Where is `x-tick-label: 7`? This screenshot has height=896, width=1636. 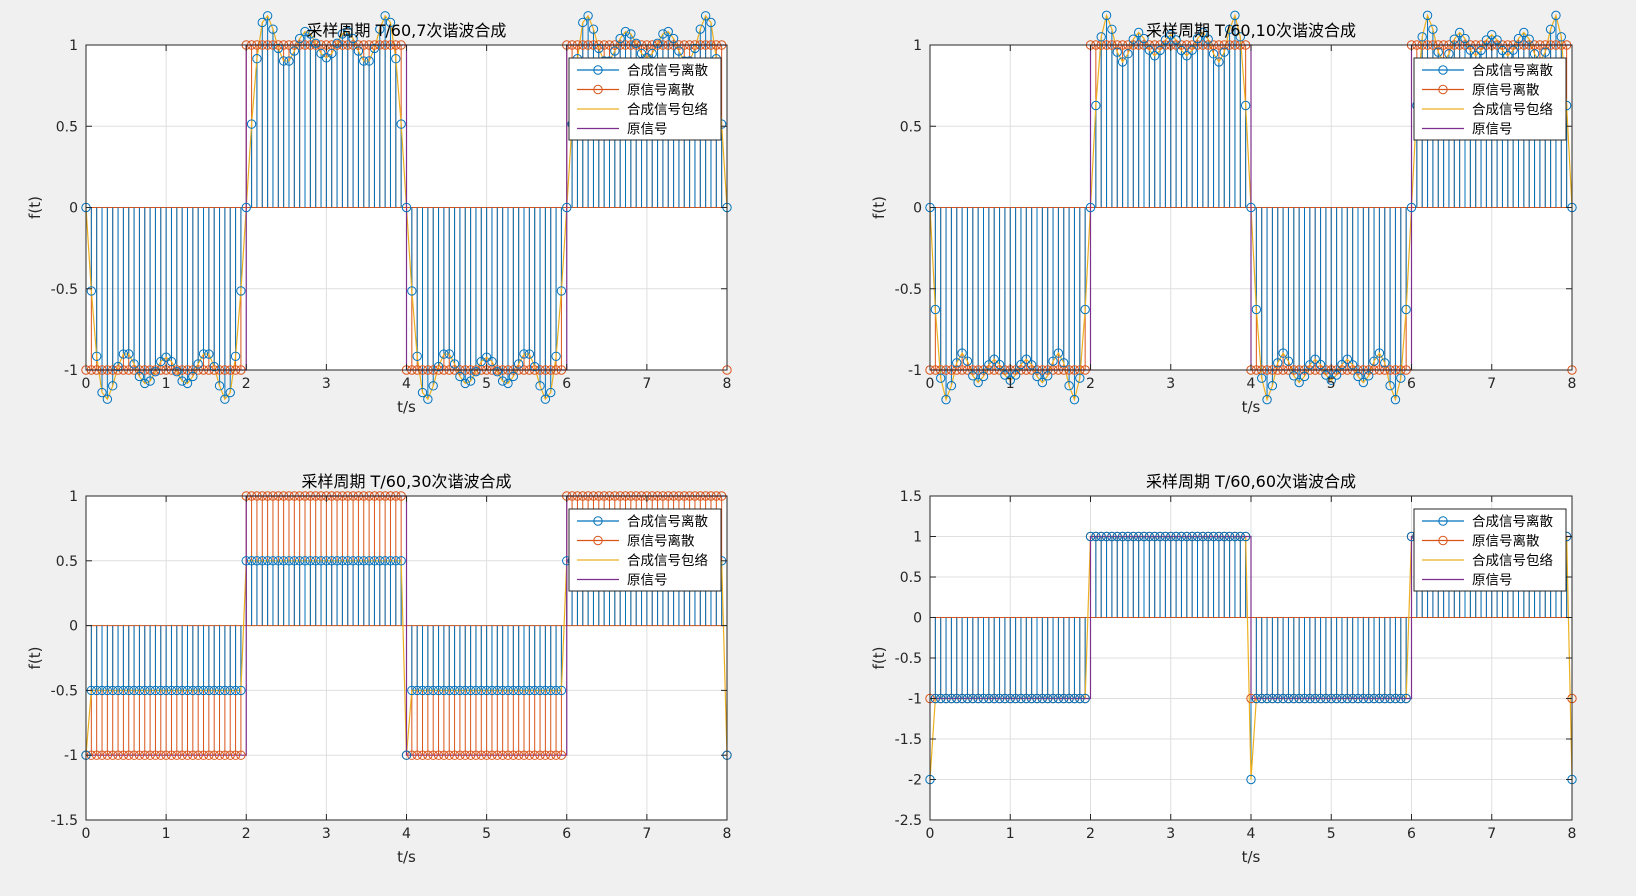
x-tick-label: 7 is located at coordinates (646, 834).